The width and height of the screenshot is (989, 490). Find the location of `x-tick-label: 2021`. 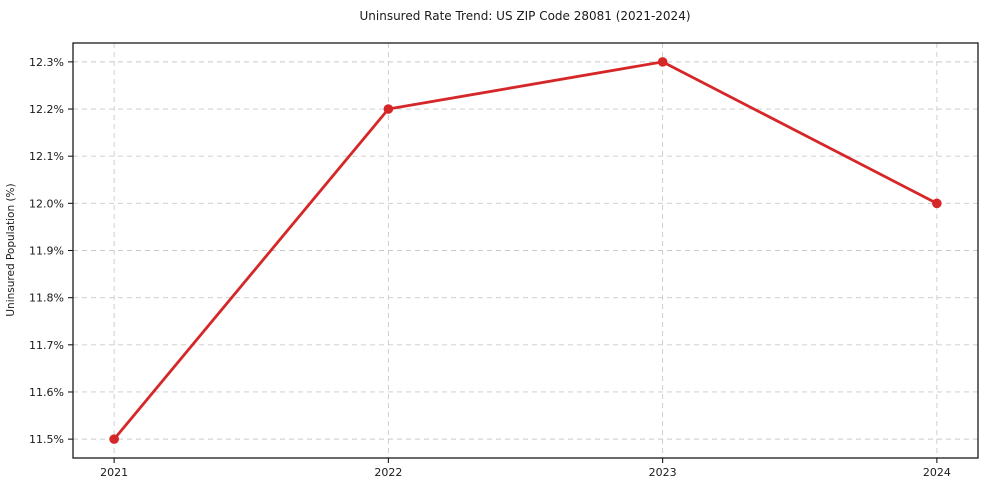

x-tick-label: 2021 is located at coordinates (114, 472).